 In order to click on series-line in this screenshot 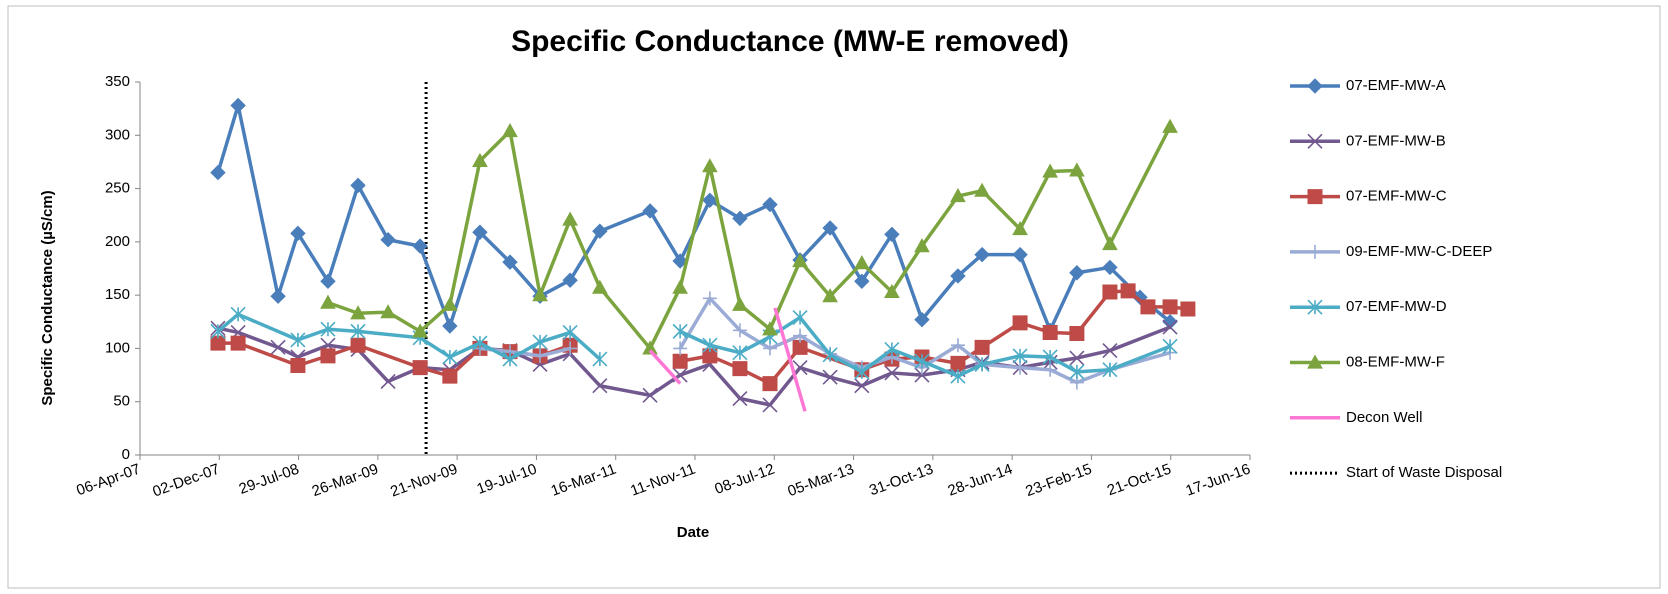, I will do `click(727, 359)`.